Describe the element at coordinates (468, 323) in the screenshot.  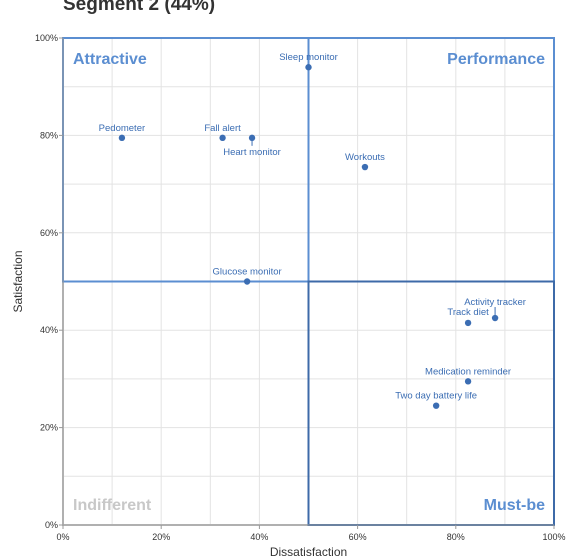
I see `point-track-diet` at that location.